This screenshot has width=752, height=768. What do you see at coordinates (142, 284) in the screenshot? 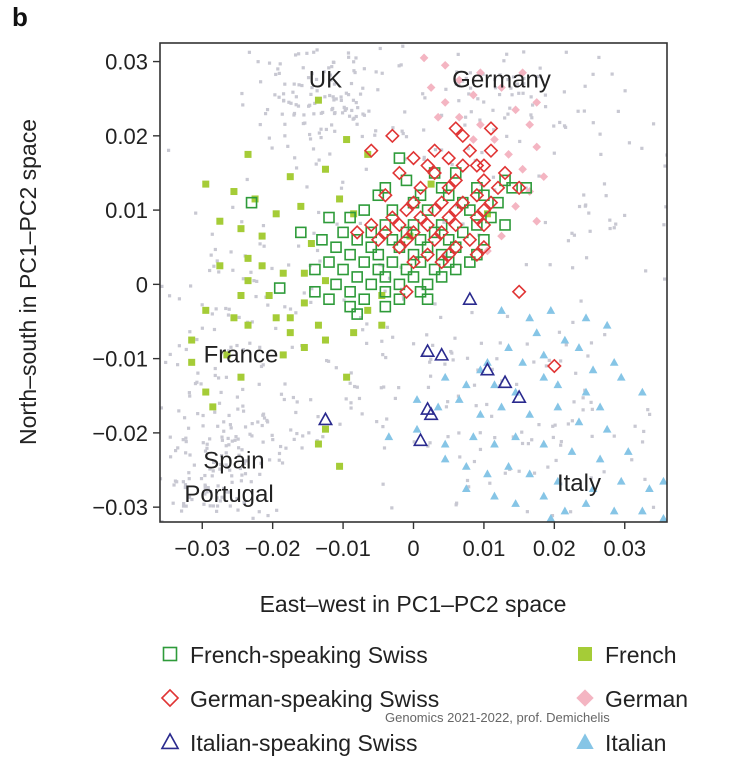
I see `y-tick-label: 0` at bounding box center [142, 284].